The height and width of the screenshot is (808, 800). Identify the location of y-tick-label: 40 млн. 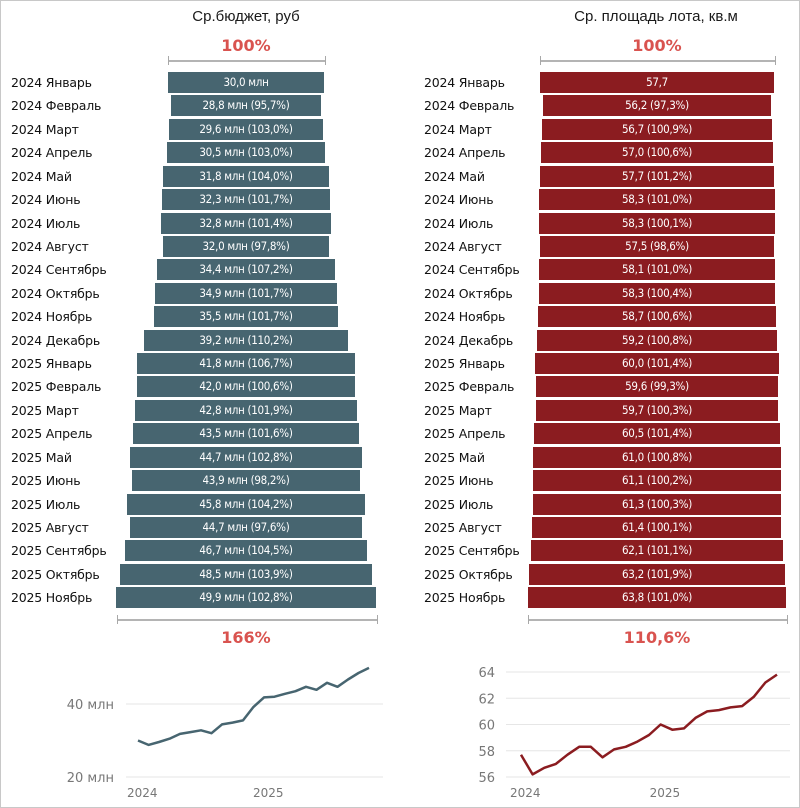
(90, 705).